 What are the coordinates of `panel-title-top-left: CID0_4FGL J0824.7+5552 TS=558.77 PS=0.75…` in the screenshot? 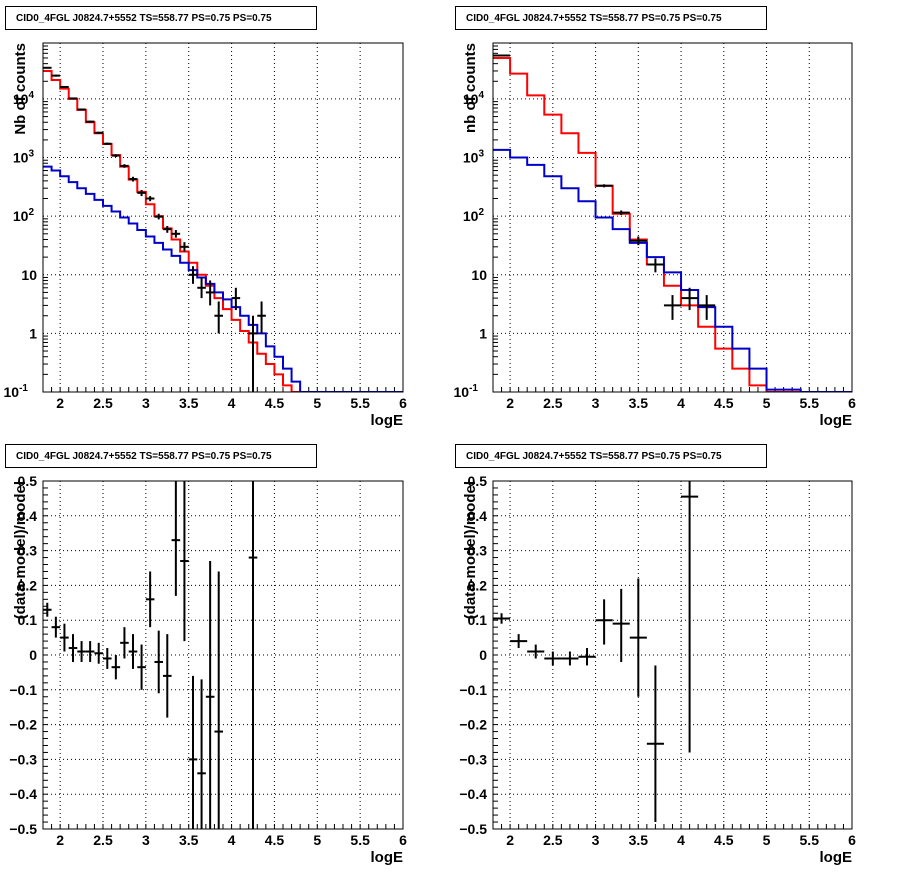 It's located at (161, 18).